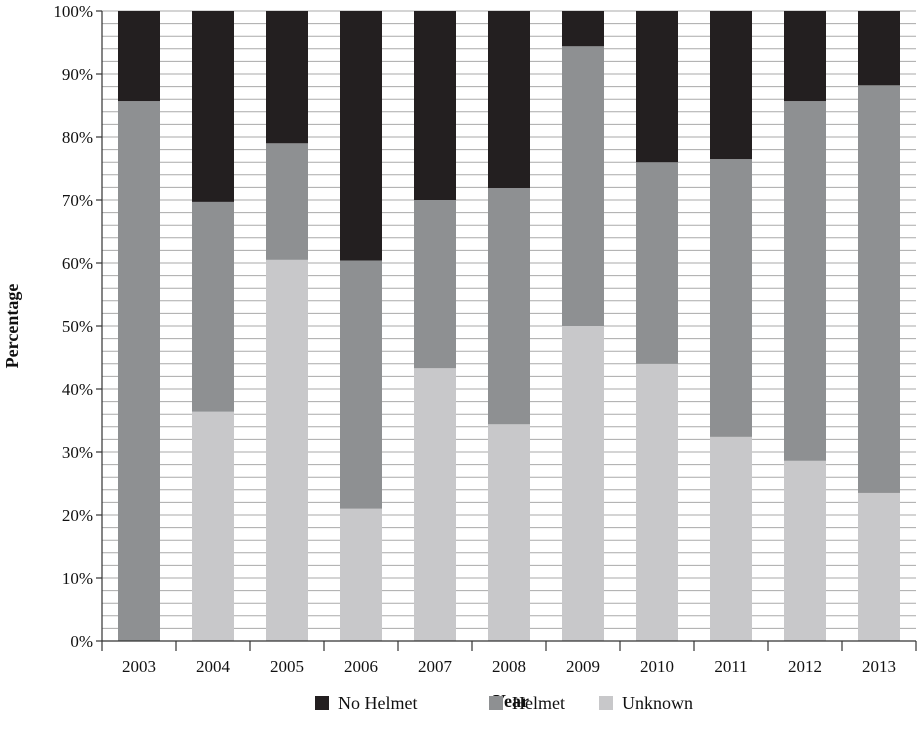  I want to click on bar-2007-unknown, so click(435, 504).